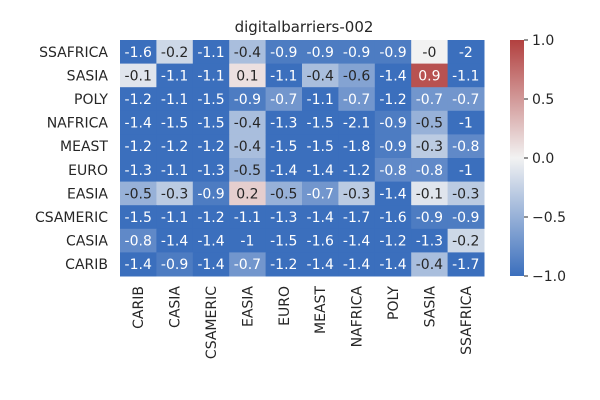  What do you see at coordinates (247, 171) in the screenshot?
I see `cell-value-label: -0.5` at bounding box center [247, 171].